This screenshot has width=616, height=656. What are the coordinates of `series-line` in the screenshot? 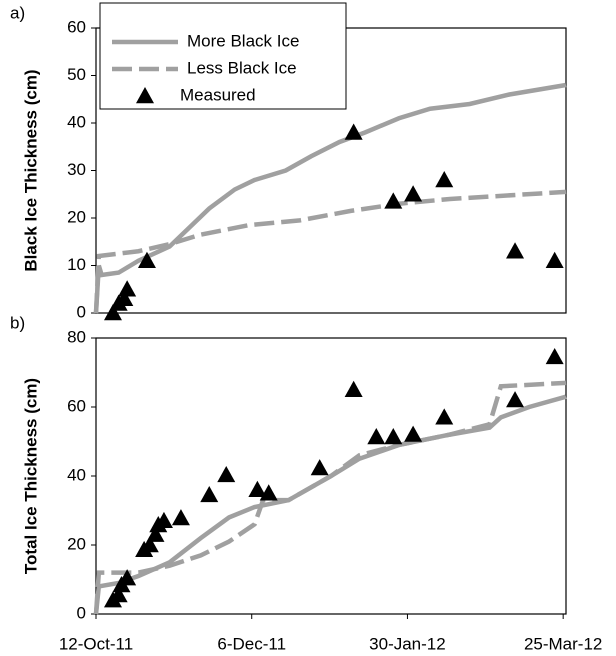 It's located at (330, 251).